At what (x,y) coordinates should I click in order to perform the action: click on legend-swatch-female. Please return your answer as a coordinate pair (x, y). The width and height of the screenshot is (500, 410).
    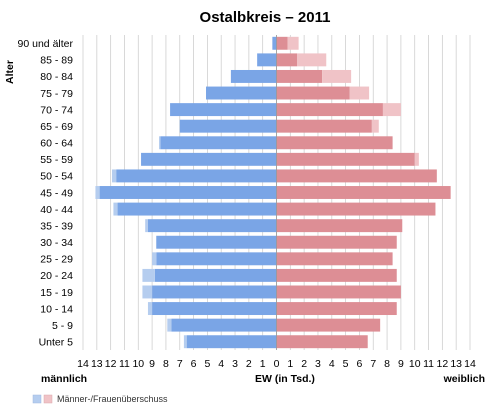
    Looking at the image, I should click on (48, 399).